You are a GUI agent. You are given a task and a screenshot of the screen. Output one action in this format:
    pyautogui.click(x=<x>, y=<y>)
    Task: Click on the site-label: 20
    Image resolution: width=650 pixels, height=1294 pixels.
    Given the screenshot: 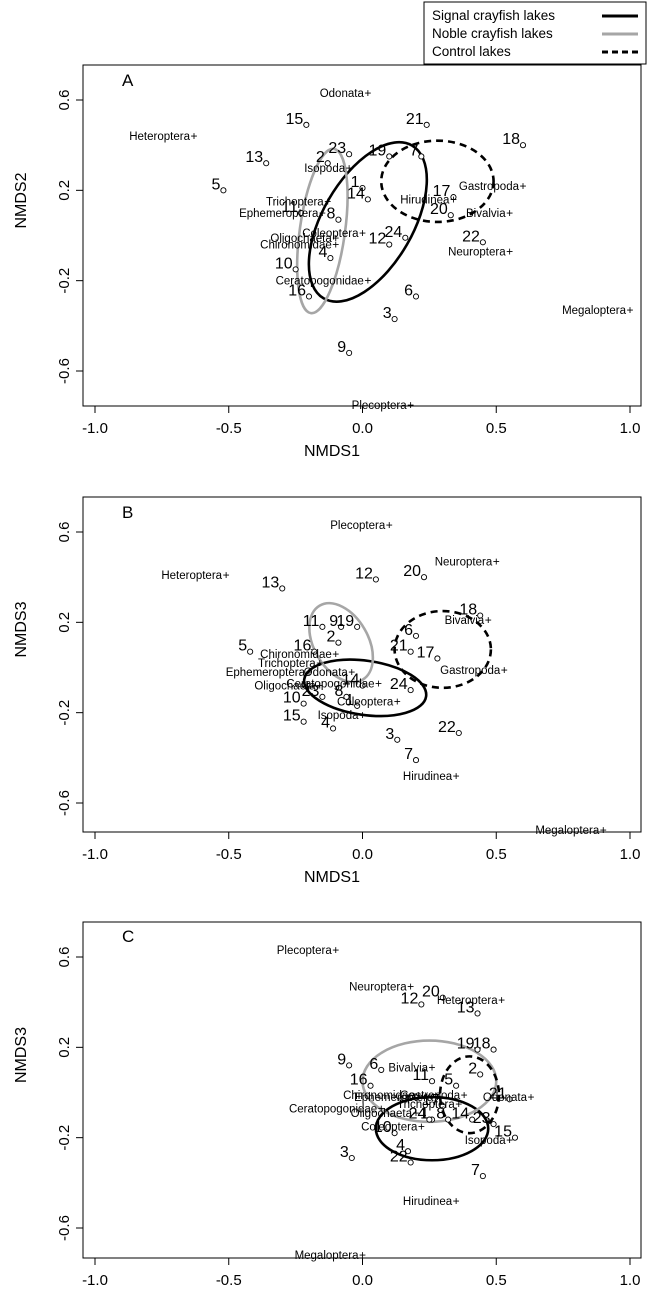 What is the action you would take?
    pyautogui.click(x=439, y=209)
    